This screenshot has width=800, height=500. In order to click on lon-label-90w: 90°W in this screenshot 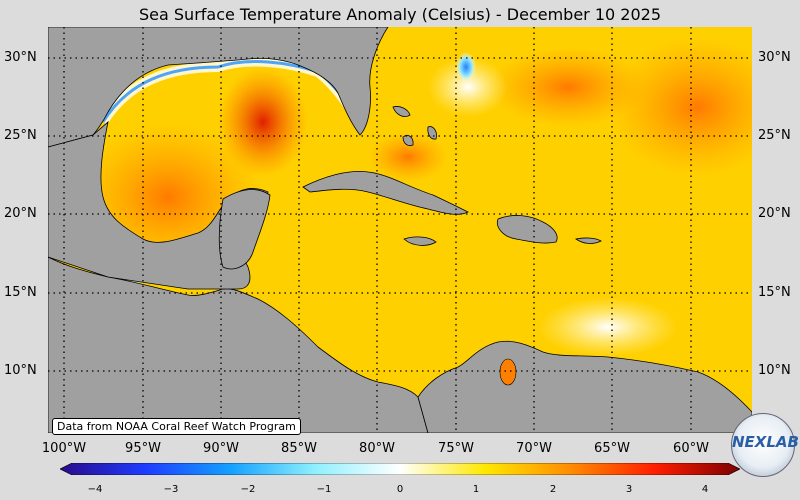, I will do `click(221, 448)`.